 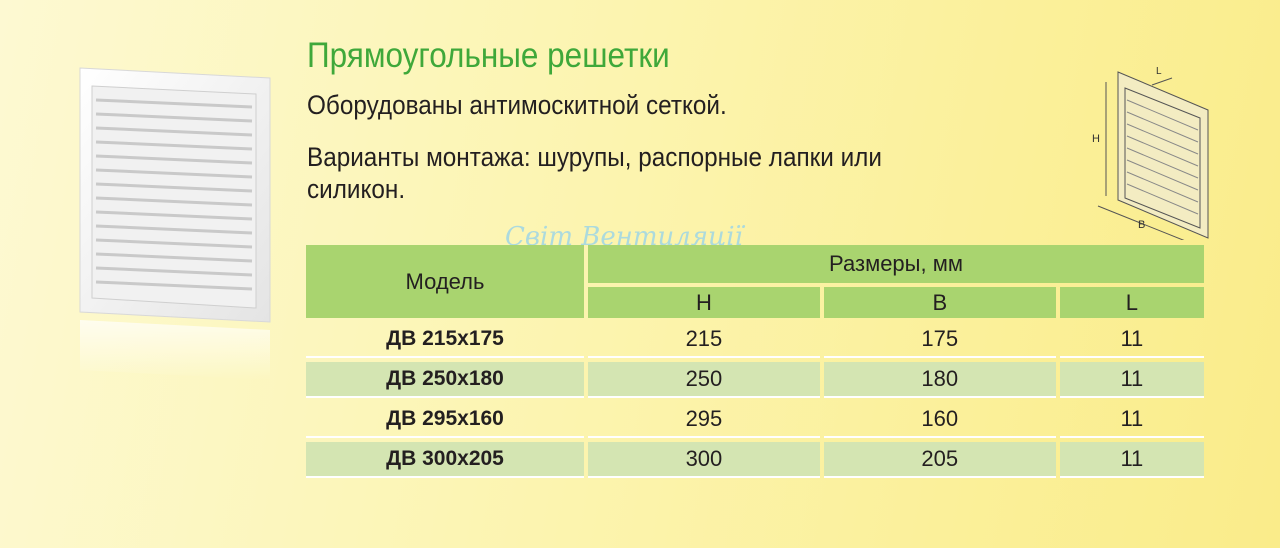 I want to click on table-row: ДВ 295x160 295 160 11, so click(x=755, y=420).